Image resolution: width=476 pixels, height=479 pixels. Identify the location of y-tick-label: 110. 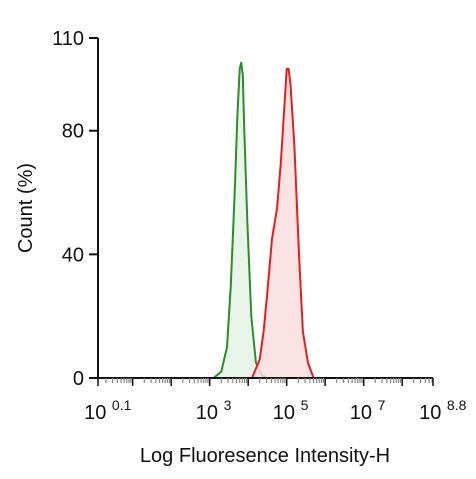
(68, 39).